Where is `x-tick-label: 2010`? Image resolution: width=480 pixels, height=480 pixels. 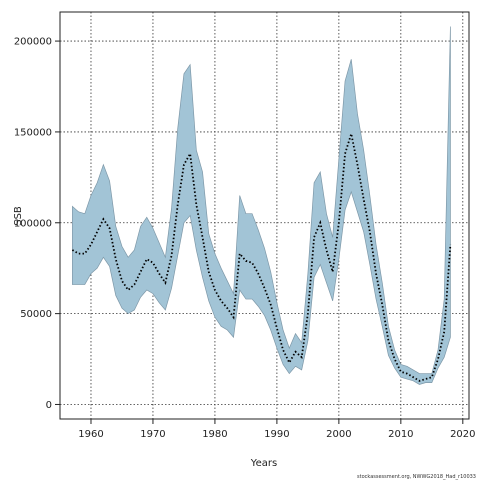
x-tick-label: 2010 is located at coordinates (400, 434).